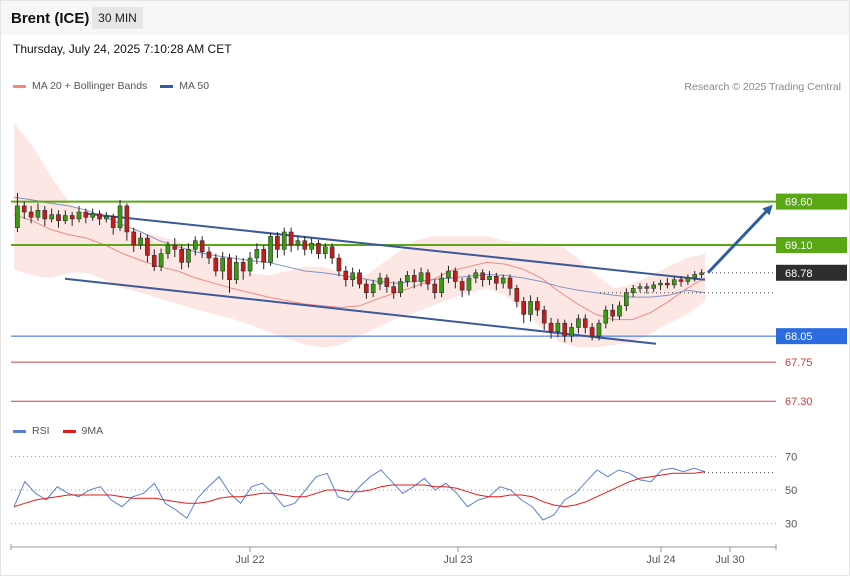  I want to click on level-label-67.75: 67.75, so click(799, 363).